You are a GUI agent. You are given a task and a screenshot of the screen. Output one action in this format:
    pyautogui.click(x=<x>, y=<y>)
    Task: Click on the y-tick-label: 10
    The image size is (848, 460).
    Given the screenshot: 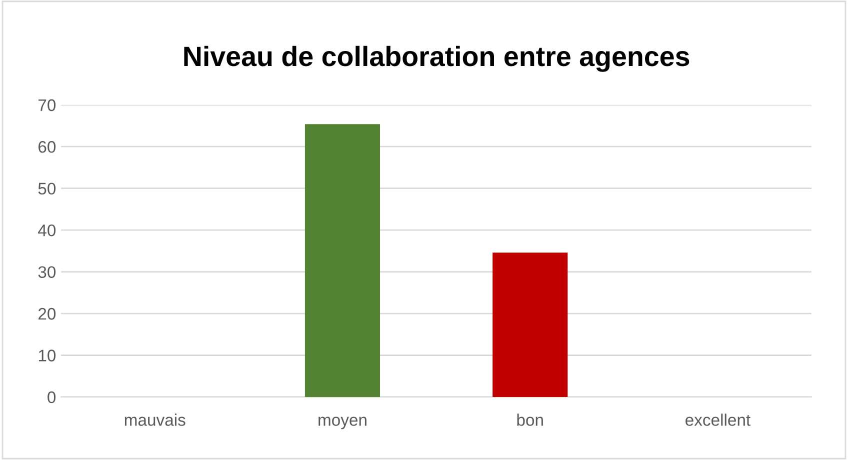 What is the action you would take?
    pyautogui.click(x=47, y=356)
    